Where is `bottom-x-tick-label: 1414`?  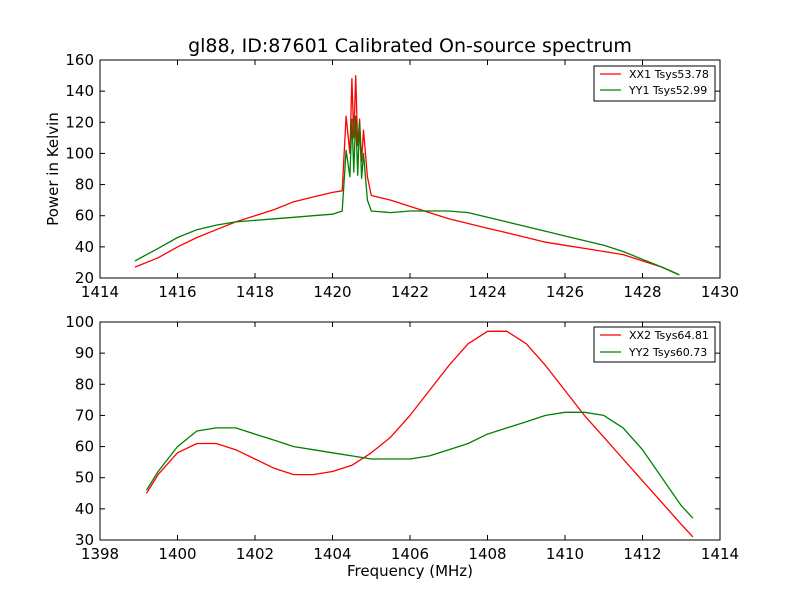 bottom-x-tick-label: 1414 is located at coordinates (720, 554).